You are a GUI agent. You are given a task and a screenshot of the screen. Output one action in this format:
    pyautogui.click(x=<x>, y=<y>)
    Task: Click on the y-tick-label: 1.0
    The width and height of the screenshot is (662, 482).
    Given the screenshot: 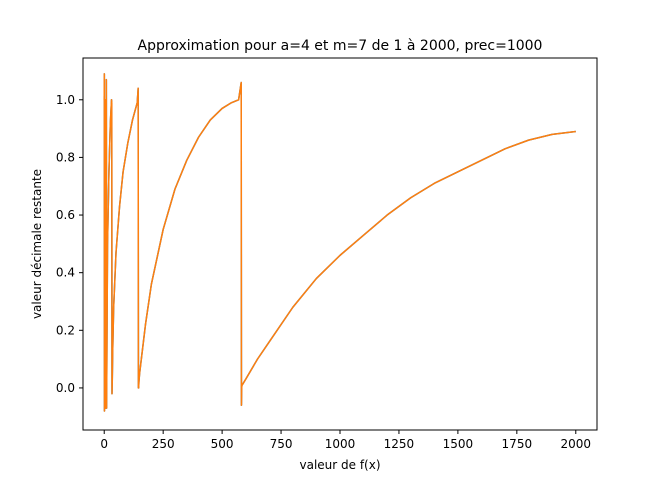 What is the action you would take?
    pyautogui.click(x=65, y=100)
    